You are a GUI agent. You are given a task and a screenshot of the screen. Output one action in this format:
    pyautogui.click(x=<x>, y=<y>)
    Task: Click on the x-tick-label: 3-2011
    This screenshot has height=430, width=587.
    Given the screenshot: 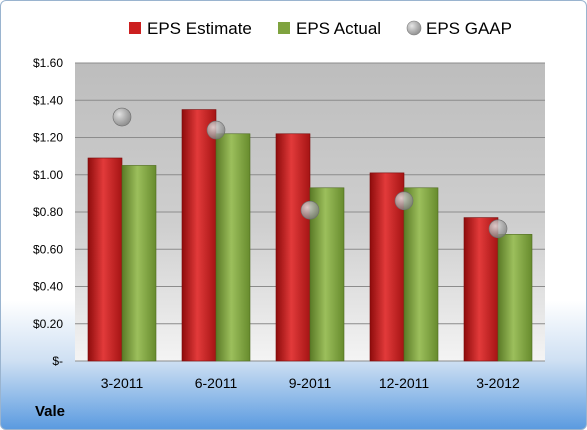 What is the action you would take?
    pyautogui.click(x=122, y=383)
    